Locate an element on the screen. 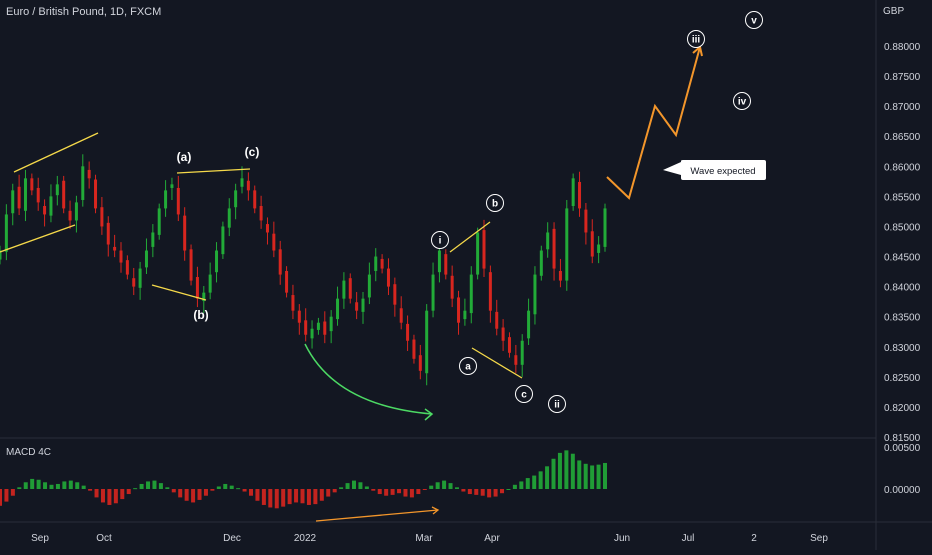 The image size is (932, 555). projected-wave-path is located at coordinates (653, 123).